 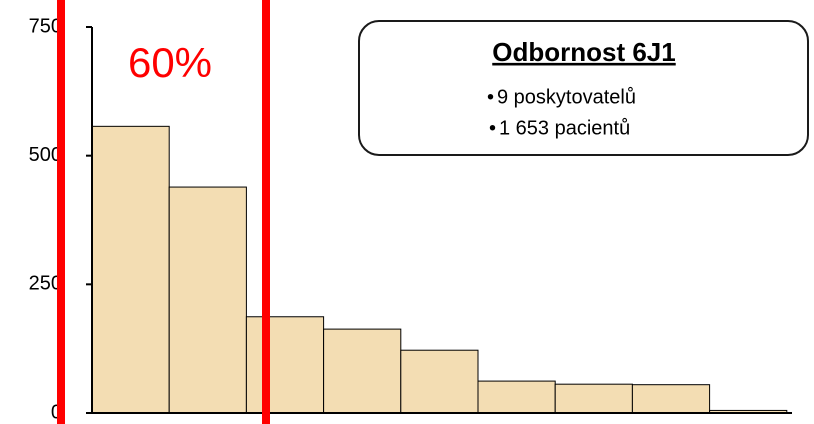 What do you see at coordinates (60, 219) in the screenshot?
I see `ticks: 0 250 500 750` at bounding box center [60, 219].